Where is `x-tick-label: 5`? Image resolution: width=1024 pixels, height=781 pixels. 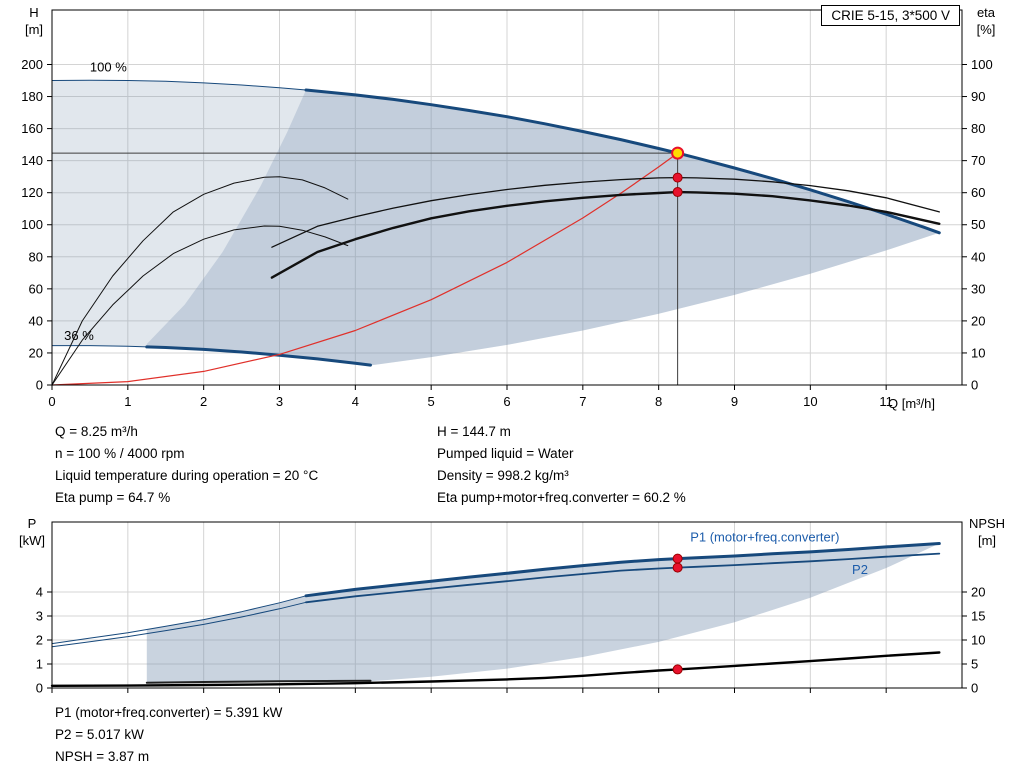
x-tick-label: 5 is located at coordinates (431, 401).